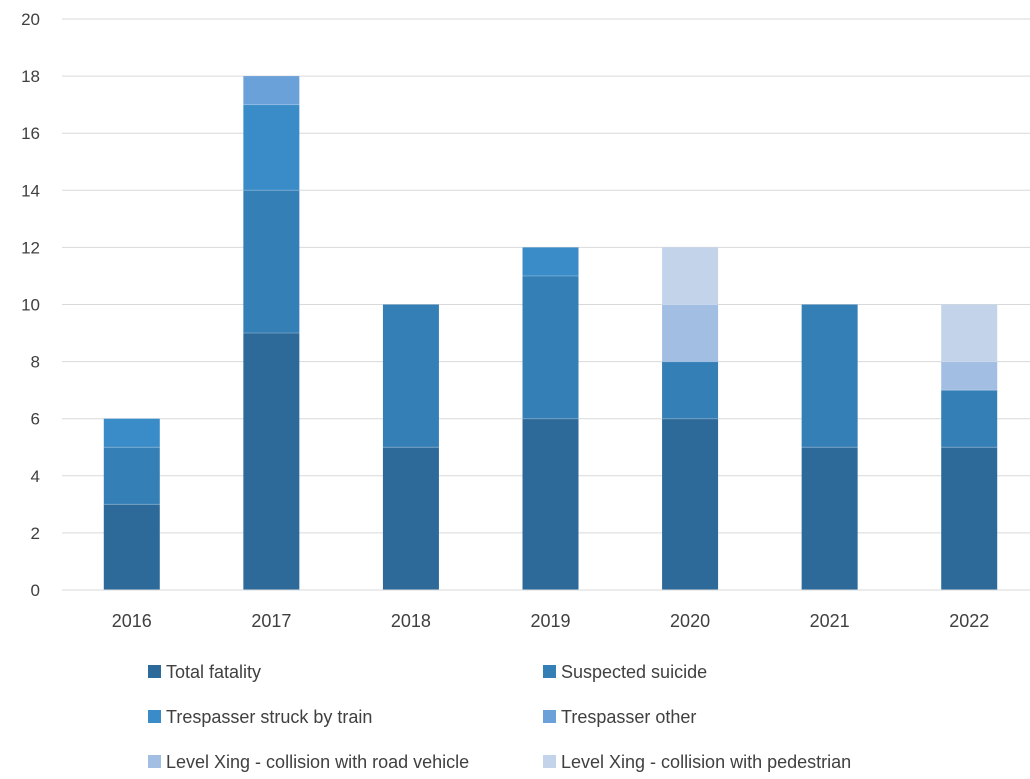 This screenshot has height=779, width=1030. What do you see at coordinates (35, 476) in the screenshot?
I see `y-tick-label: 4` at bounding box center [35, 476].